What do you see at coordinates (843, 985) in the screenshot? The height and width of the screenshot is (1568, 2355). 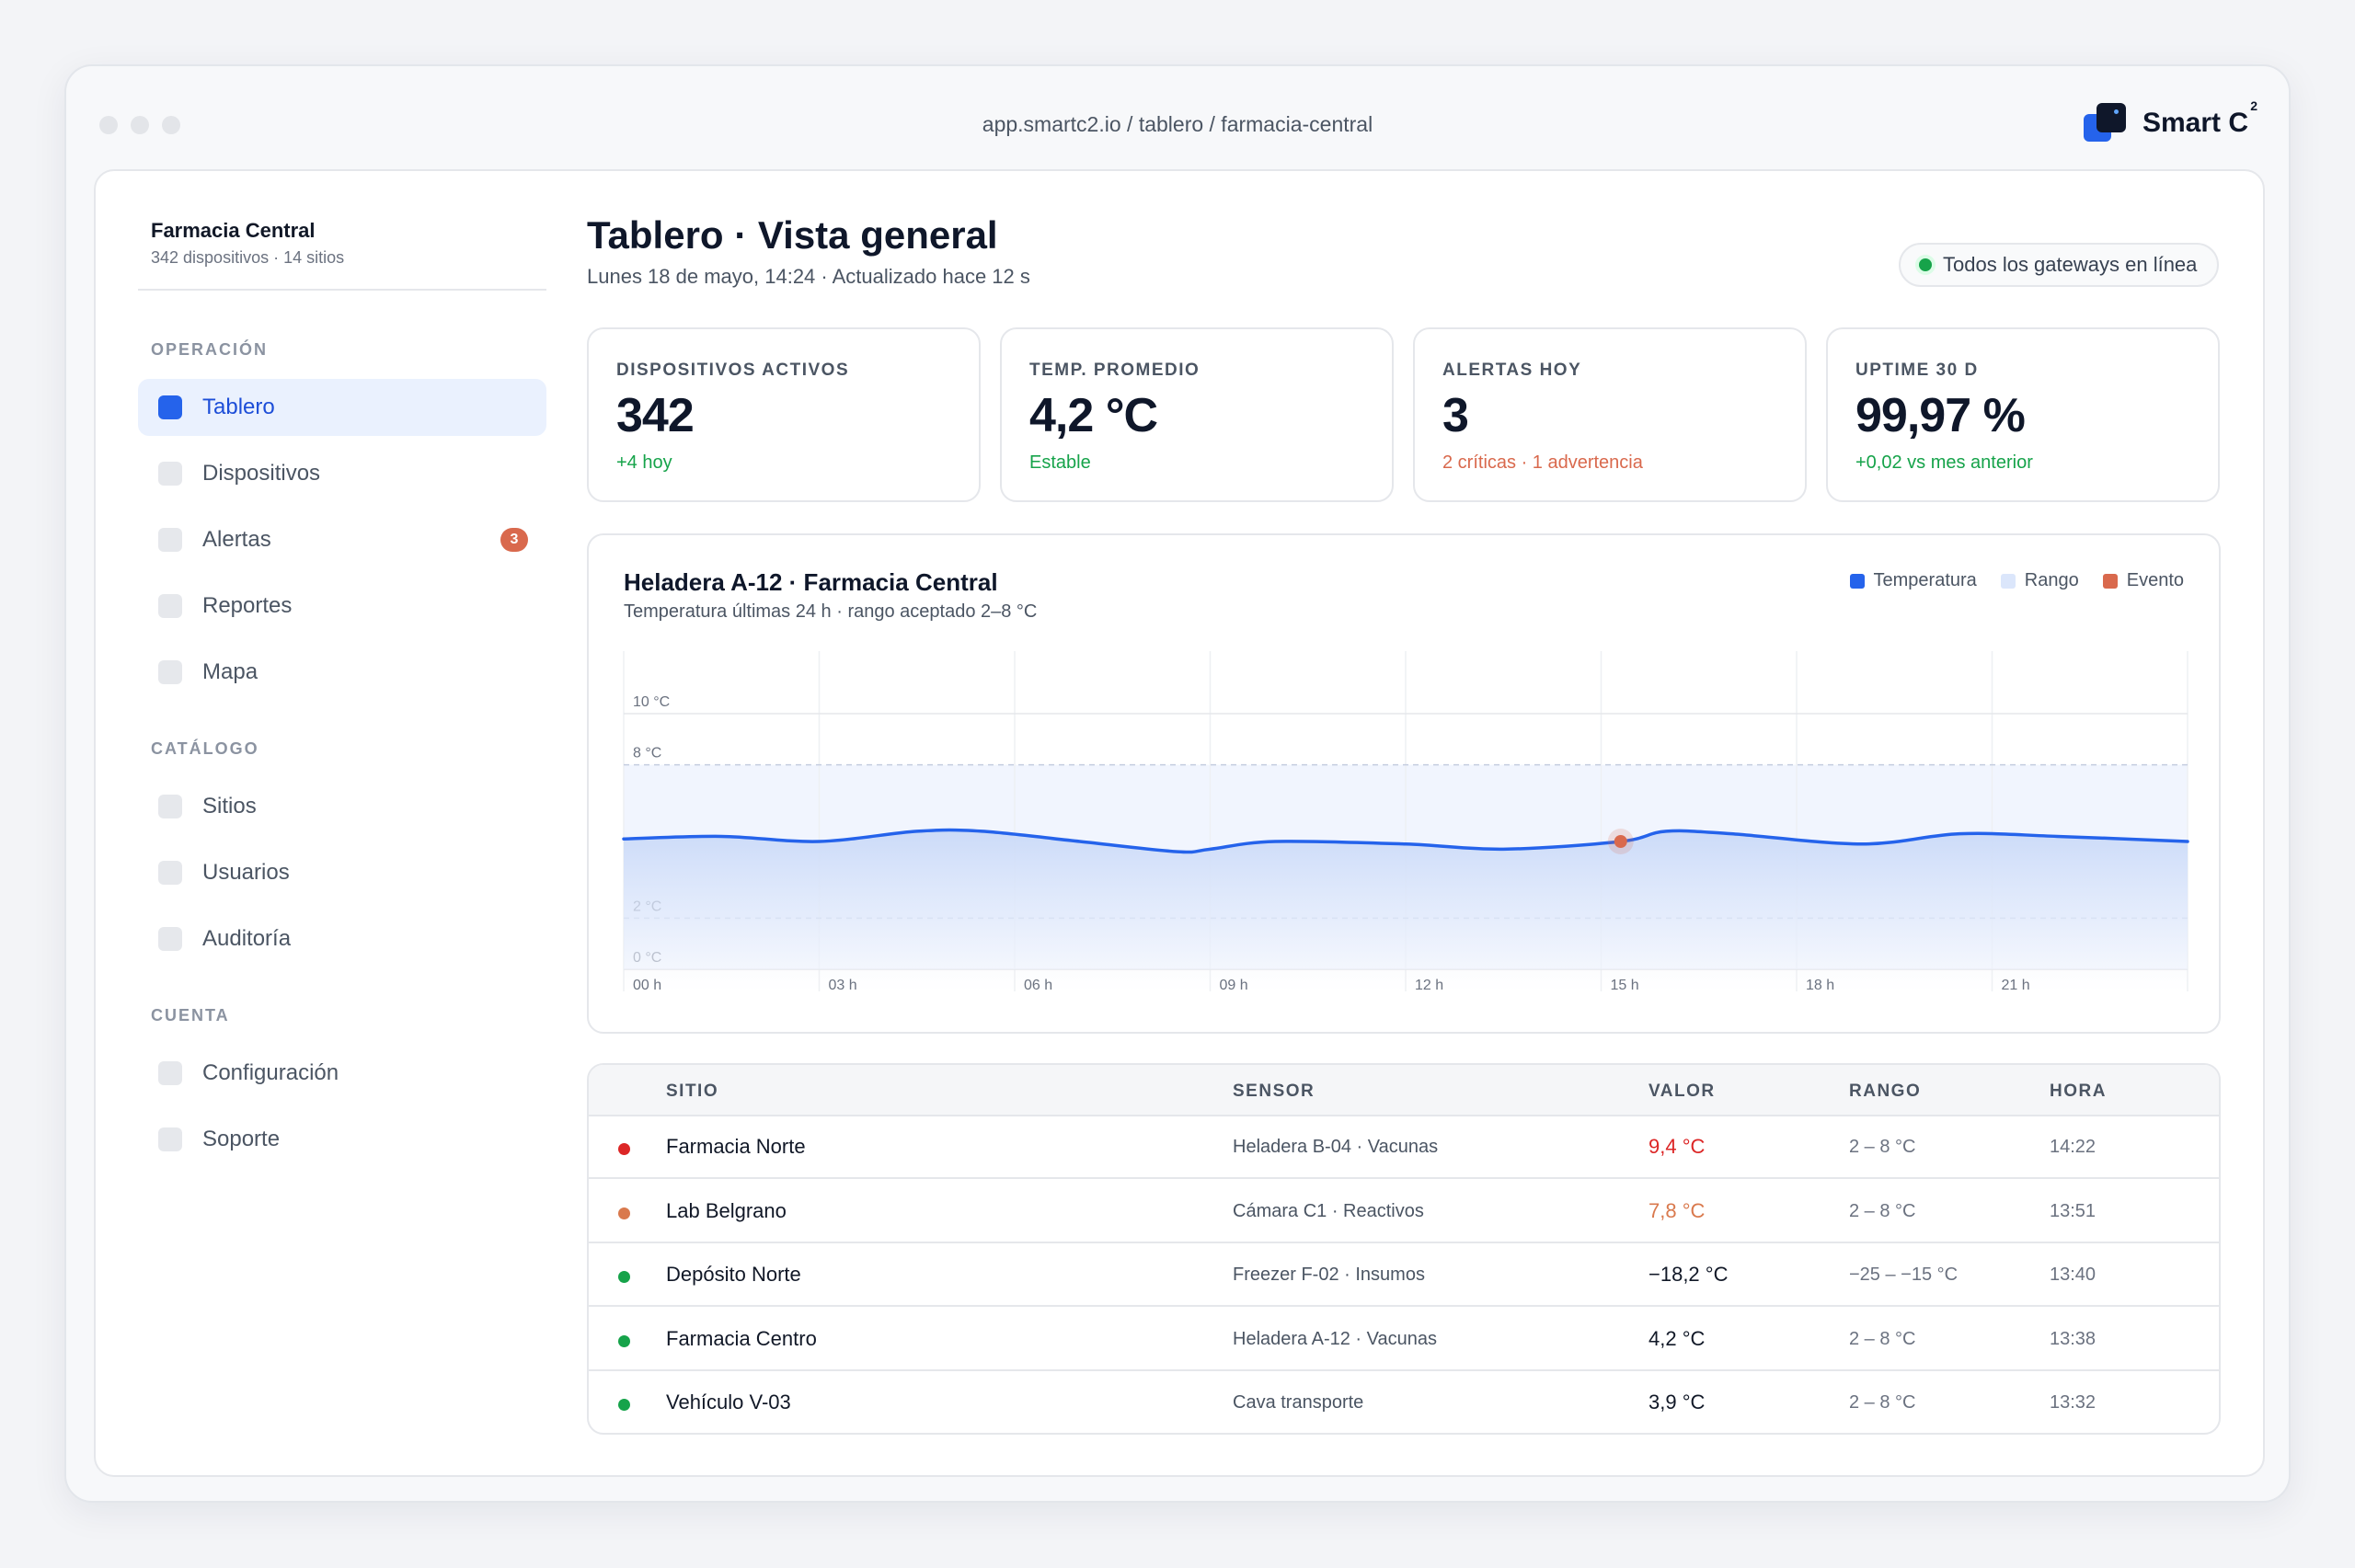 I see `x-tick-label: 03 h` at bounding box center [843, 985].